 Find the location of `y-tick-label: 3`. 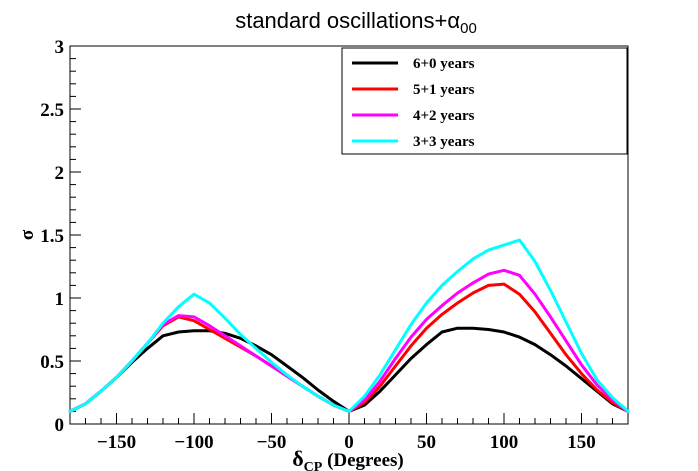

y-tick-label: 3 is located at coordinates (60, 47).